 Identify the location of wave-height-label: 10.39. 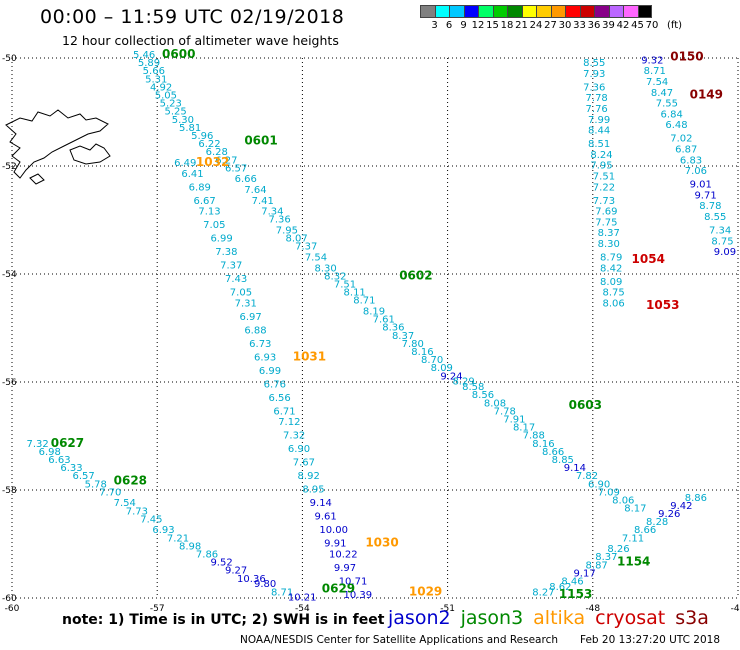
(358, 595).